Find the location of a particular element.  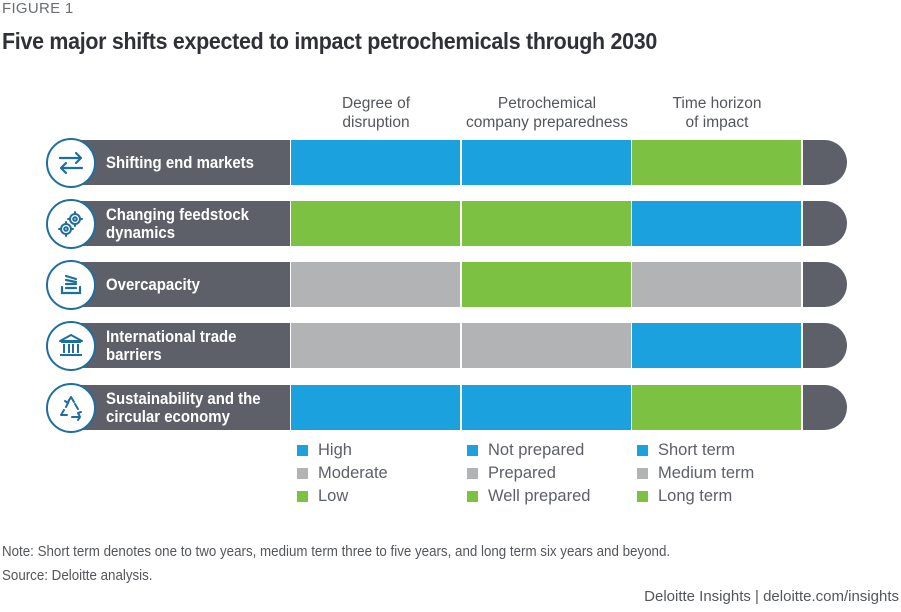

legend-label: Moderate is located at coordinates (353, 473).